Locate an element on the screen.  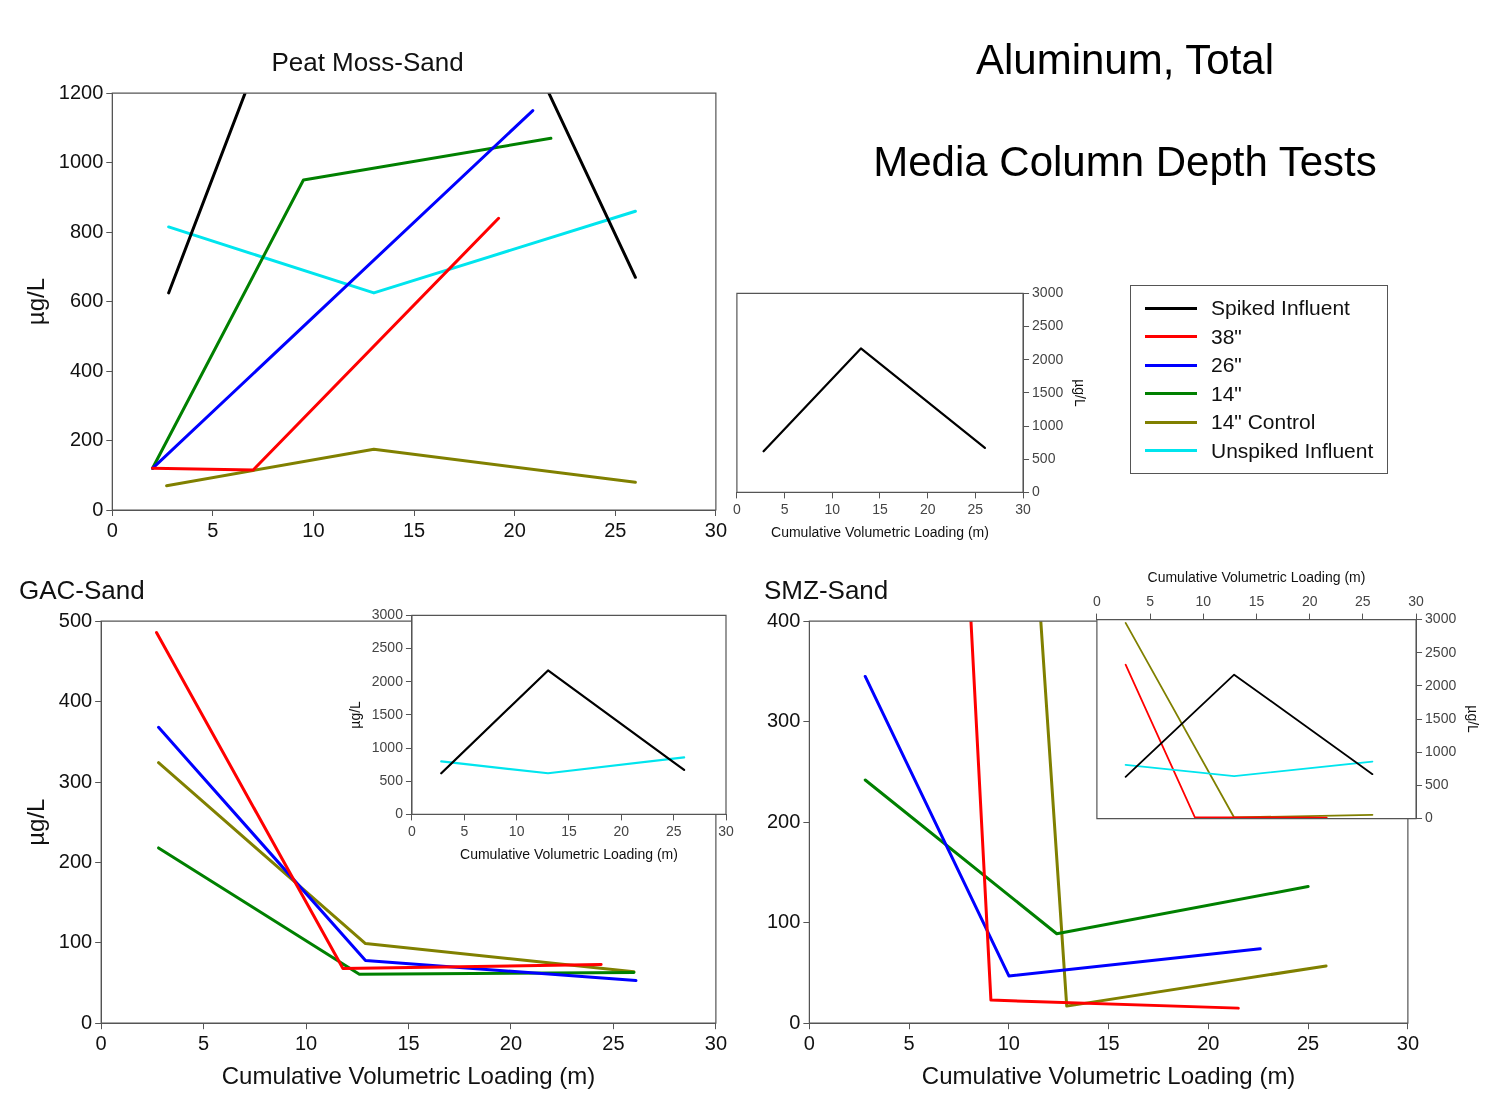
chart-title: GAC-Sand is located at coordinates (82, 589).